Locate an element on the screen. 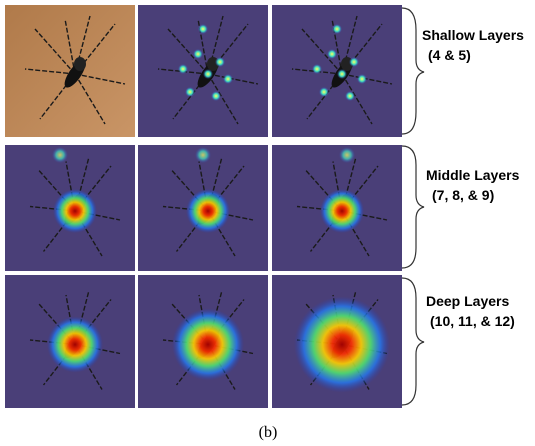 Image resolution: width=535 pixels, height=446 pixels. thorax is located at coordinates (80, 64).